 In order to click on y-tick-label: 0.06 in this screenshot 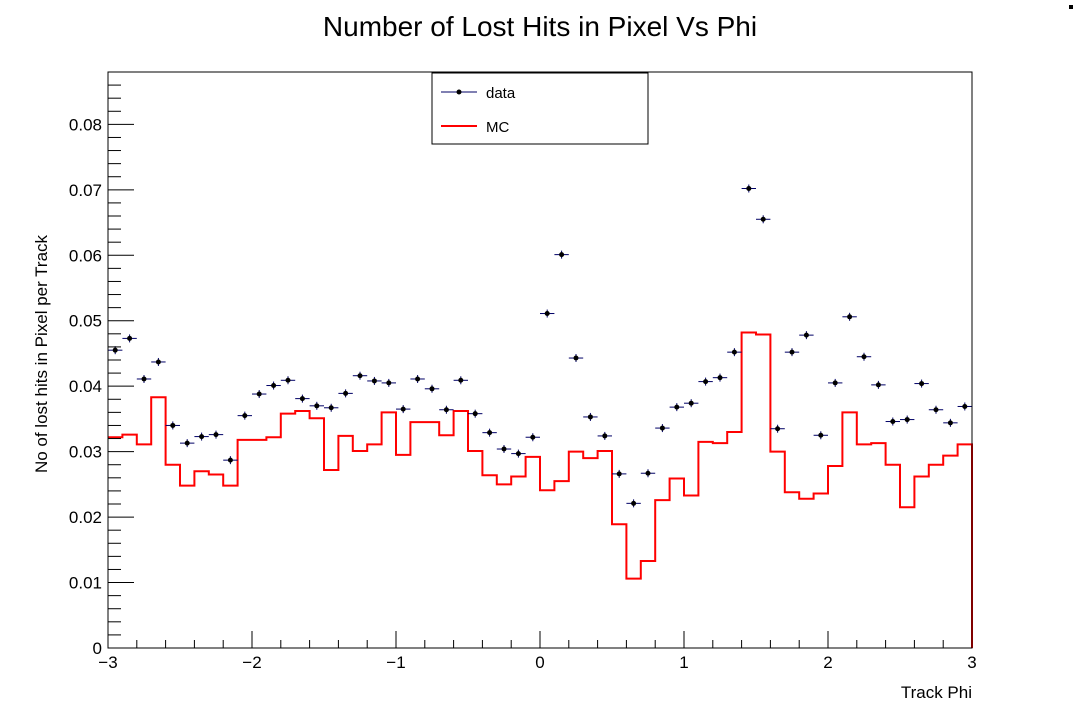, I will do `click(85, 255)`.